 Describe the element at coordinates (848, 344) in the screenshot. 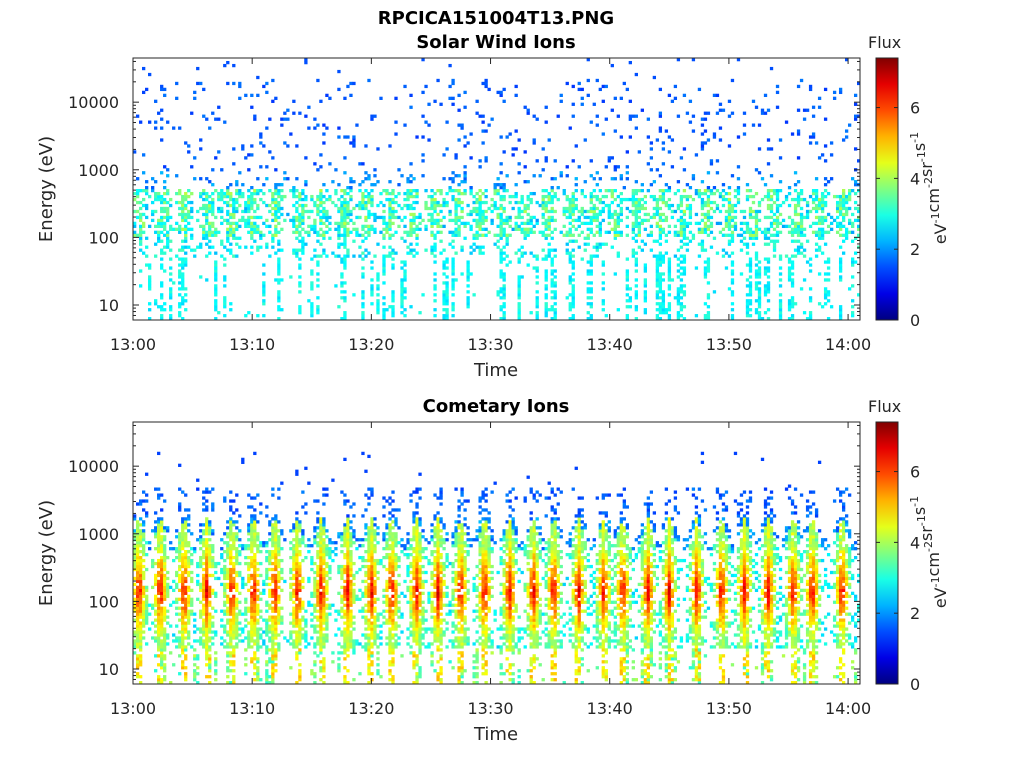

I see `x-tick-label: 14:00` at that location.